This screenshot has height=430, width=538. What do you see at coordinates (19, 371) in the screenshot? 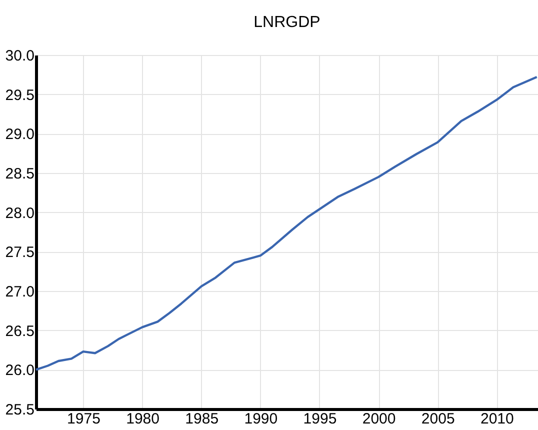
I see `y-tick-label: 26.0` at bounding box center [19, 371].